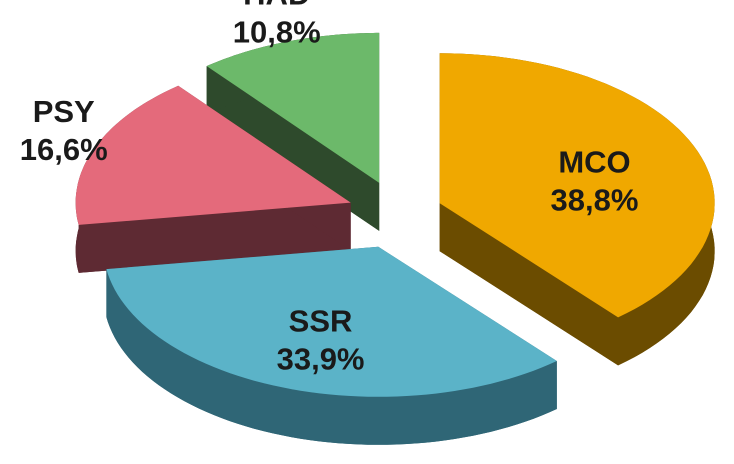 This screenshot has width=734, height=464. What do you see at coordinates (64, 149) in the screenshot?
I see `slice-value: 16,6%` at bounding box center [64, 149].